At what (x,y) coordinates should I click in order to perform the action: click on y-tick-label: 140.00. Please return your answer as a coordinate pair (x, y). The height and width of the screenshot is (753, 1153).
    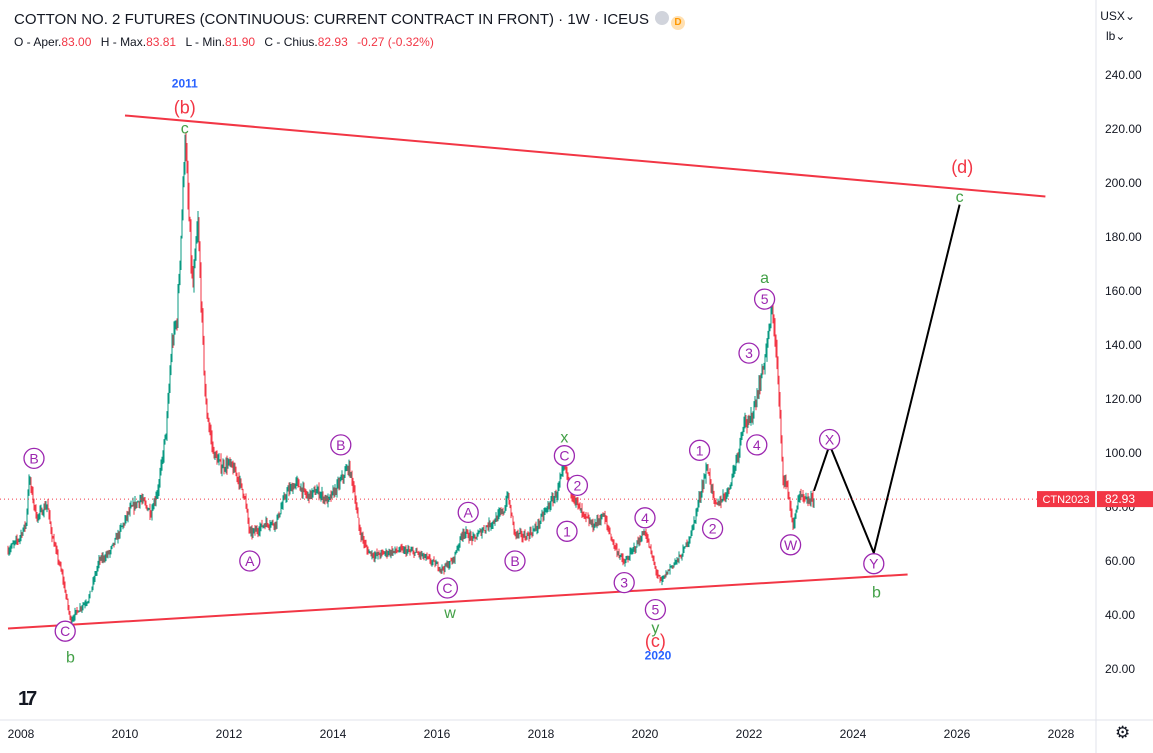
    Looking at the image, I should click on (1123, 345).